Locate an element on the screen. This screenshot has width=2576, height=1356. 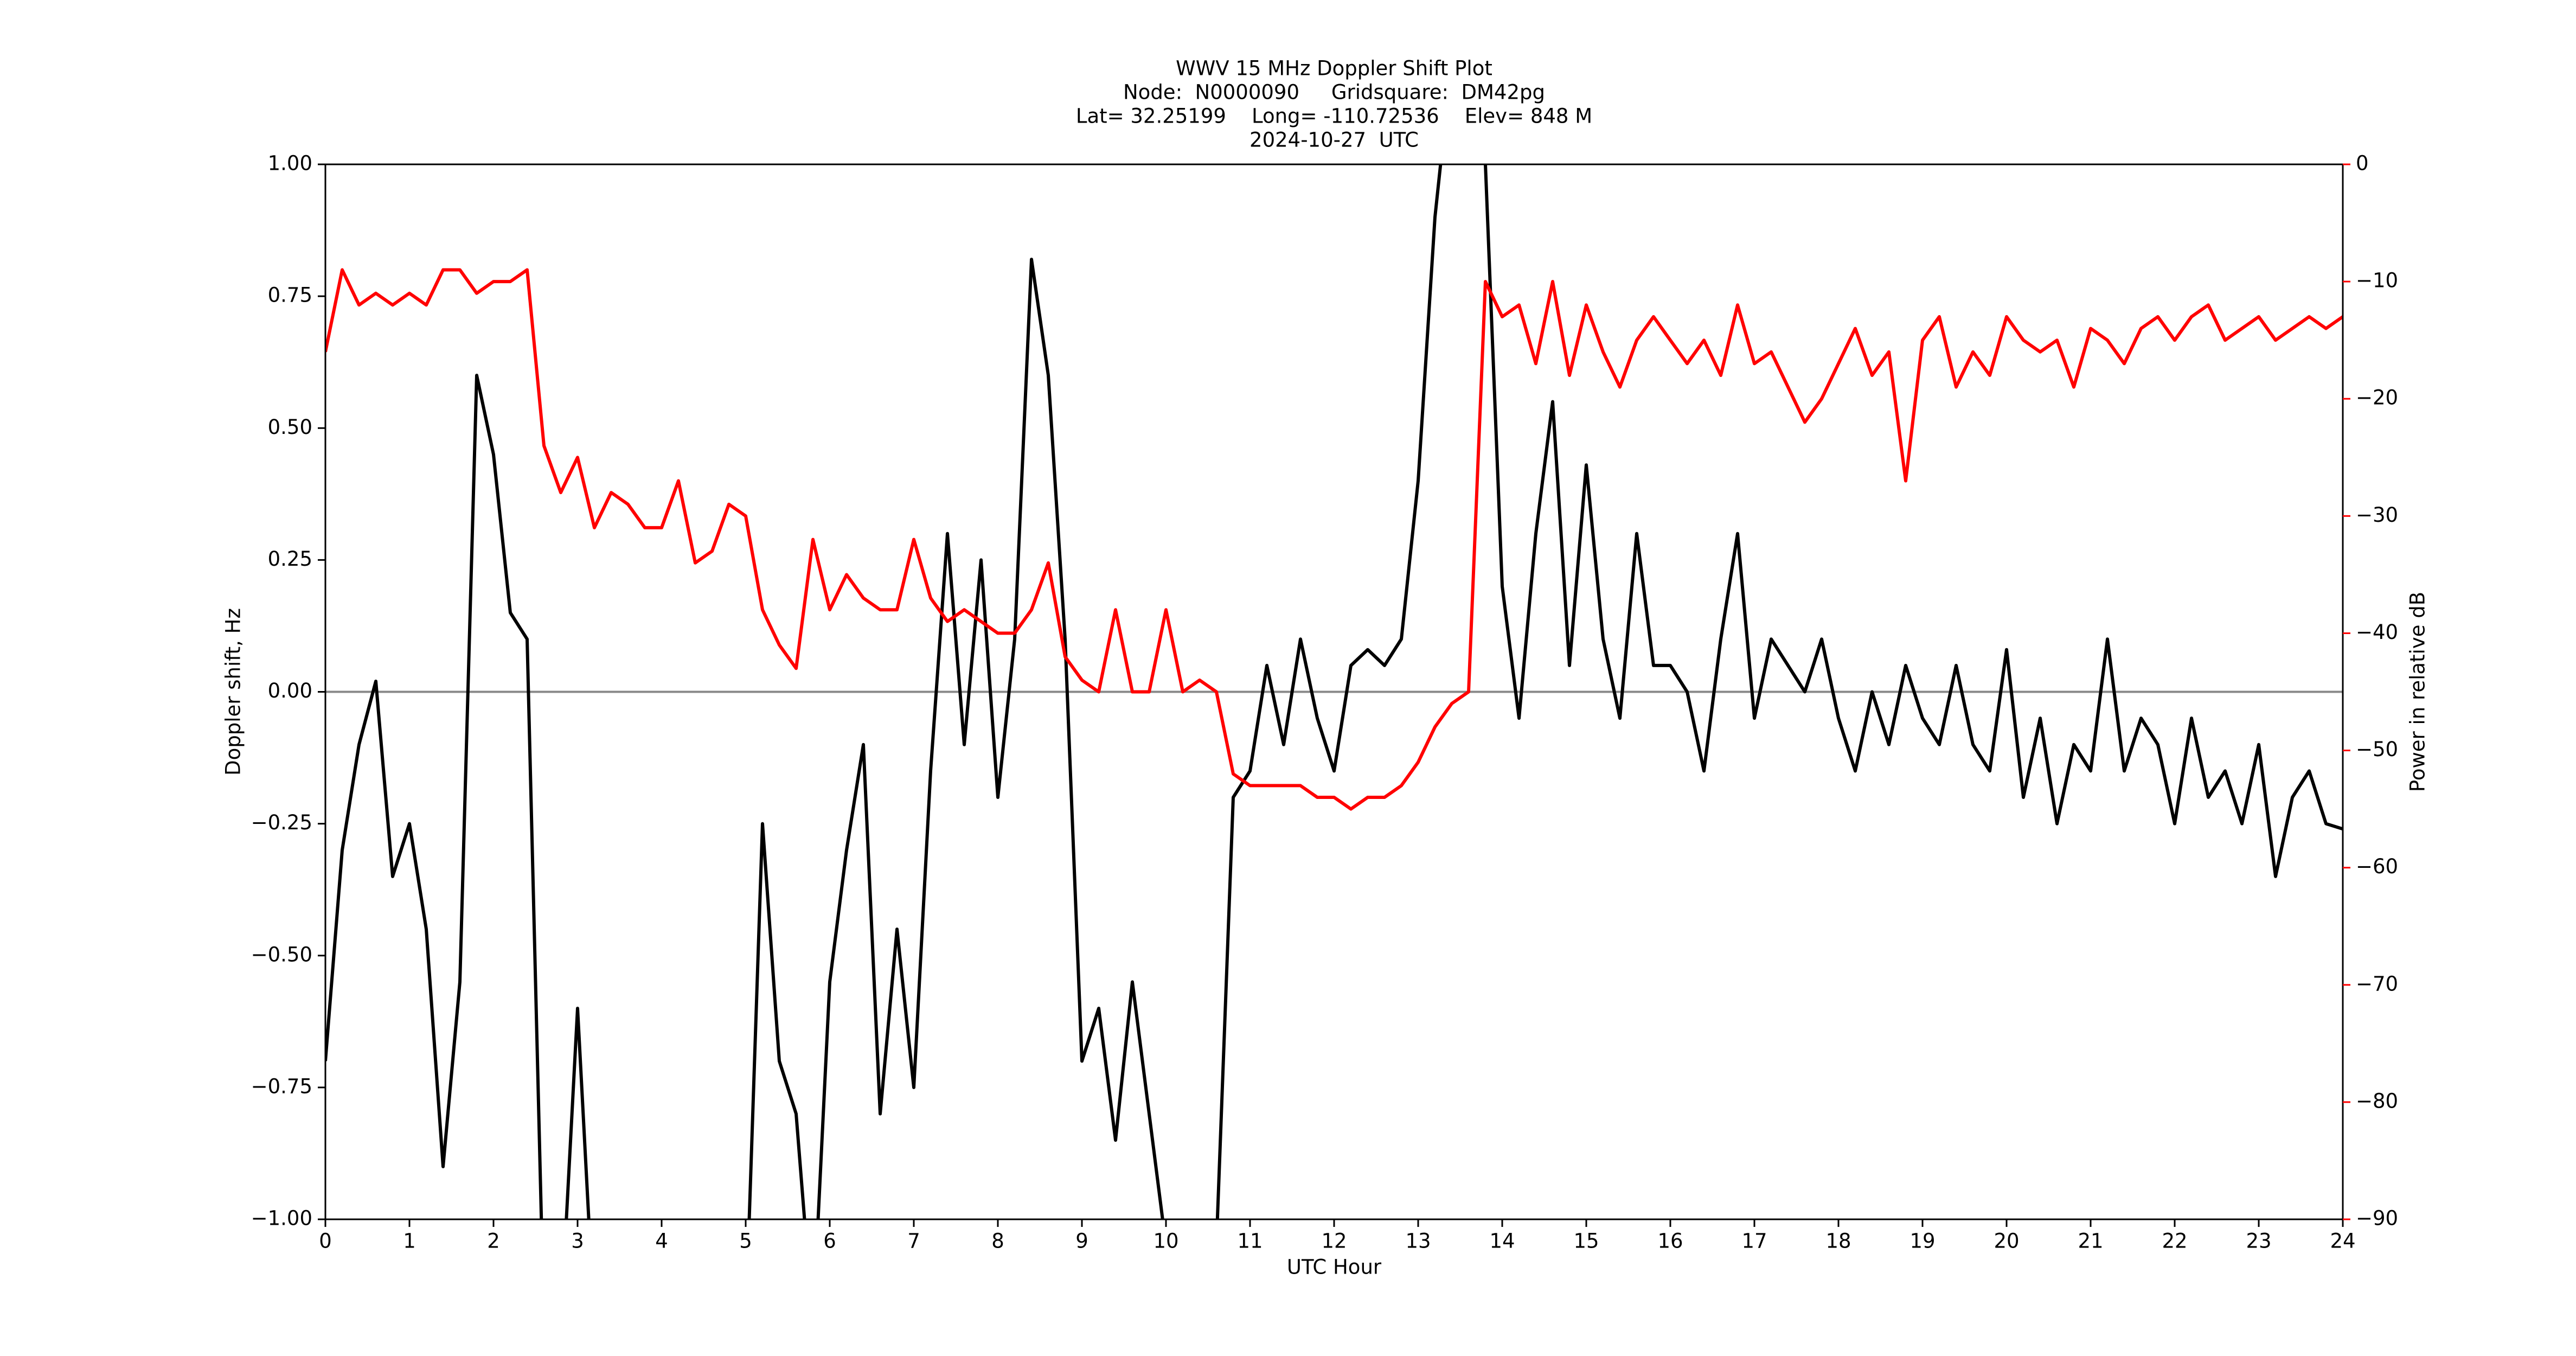
x-tick-label: 12 is located at coordinates (1334, 1241).